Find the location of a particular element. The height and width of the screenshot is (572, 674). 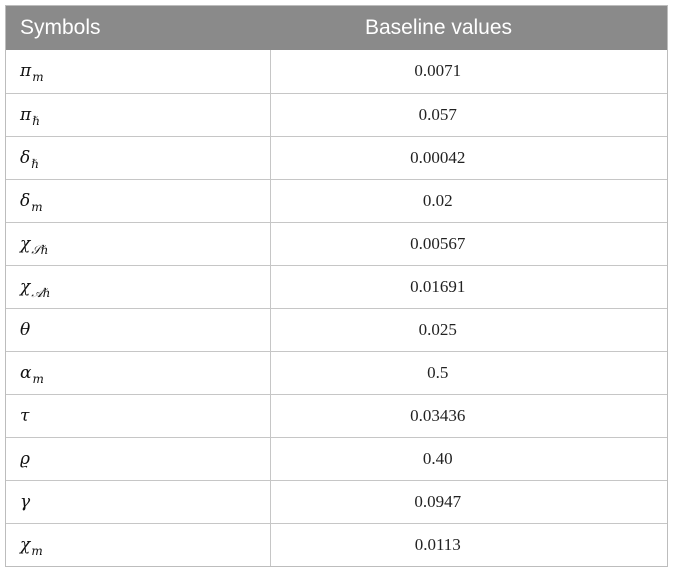

table-row: αm 0.5 is located at coordinates (336, 372).